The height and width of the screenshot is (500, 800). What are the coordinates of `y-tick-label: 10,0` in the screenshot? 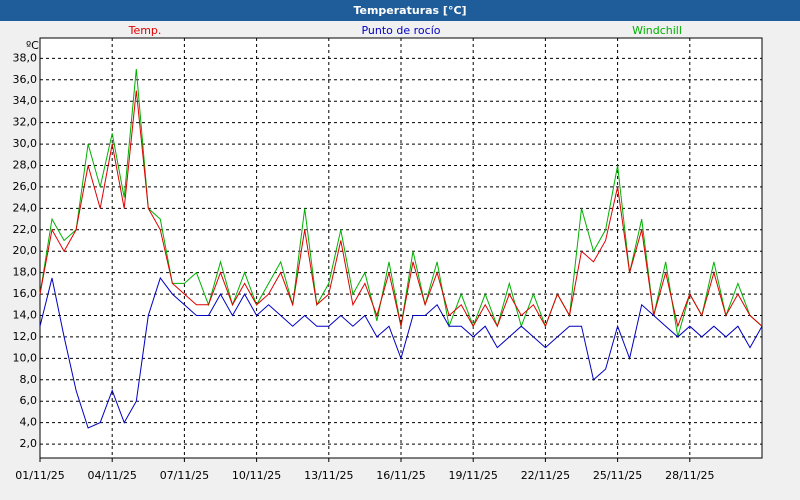 It's located at (25, 357).